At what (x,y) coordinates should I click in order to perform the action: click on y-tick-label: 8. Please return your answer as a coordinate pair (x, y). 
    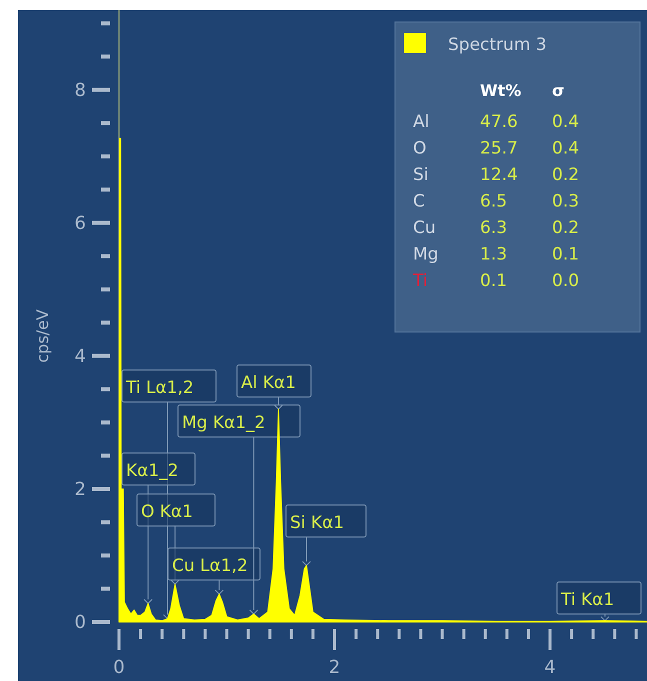
    Looking at the image, I should click on (80, 90).